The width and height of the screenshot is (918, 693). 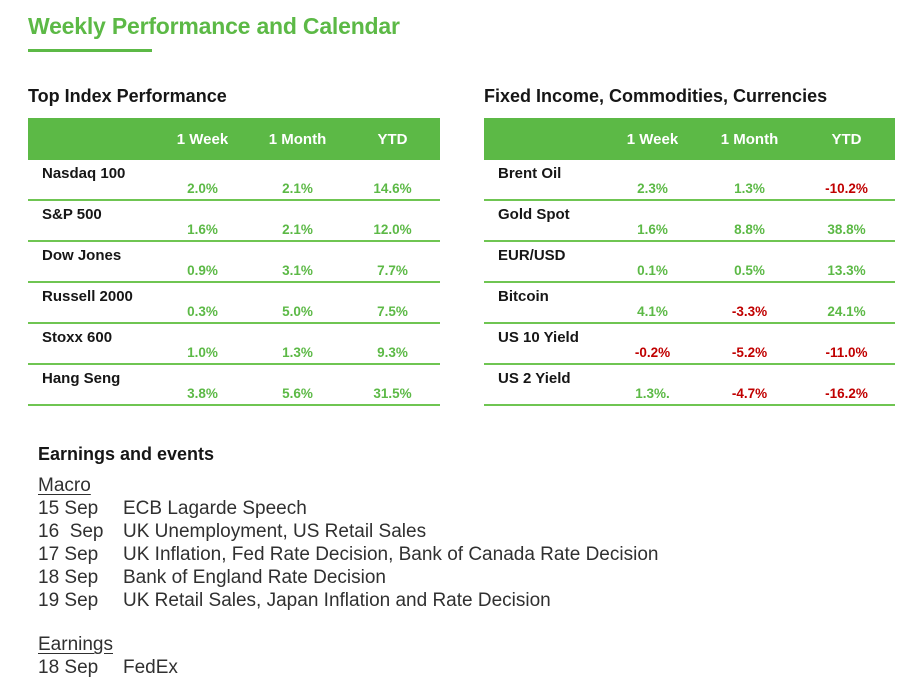 What do you see at coordinates (202, 189) in the screenshot?
I see `value-1-week: 2.0%` at bounding box center [202, 189].